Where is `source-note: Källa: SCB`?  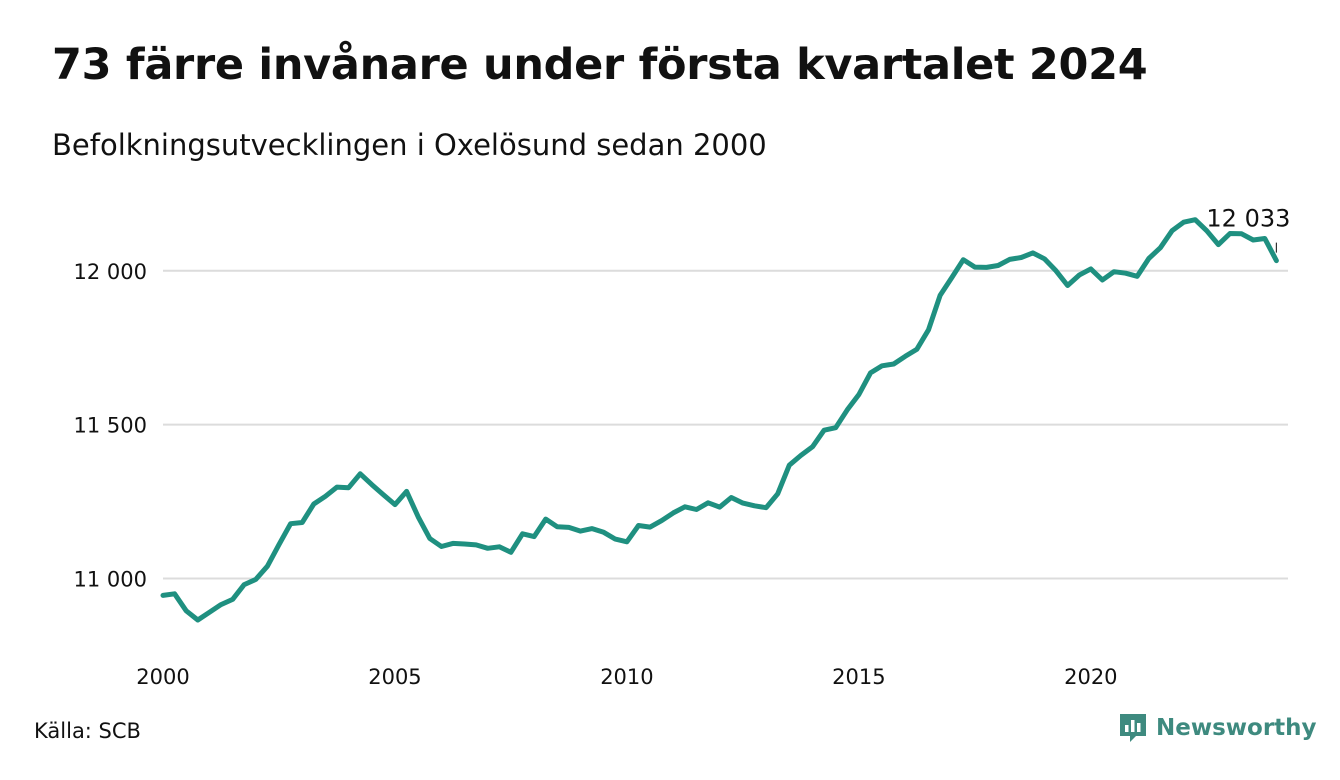 source-note: Källa: SCB is located at coordinates (87, 731).